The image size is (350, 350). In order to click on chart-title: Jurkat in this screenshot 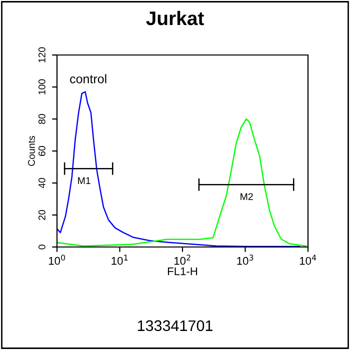, I will do `click(175, 18)`.